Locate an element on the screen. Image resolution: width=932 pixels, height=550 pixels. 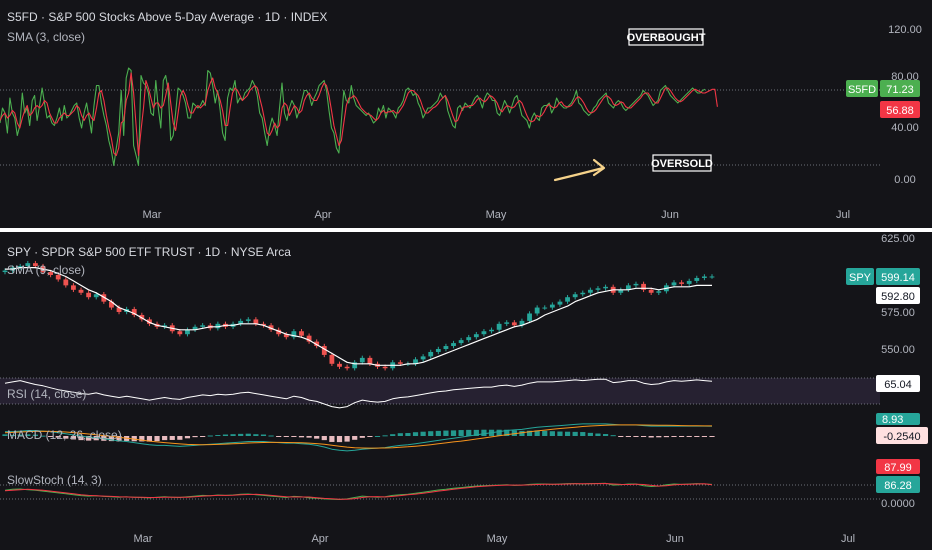
bottom-x-axis: Mar Apr May Jun Jul is located at coordinates (495, 539).